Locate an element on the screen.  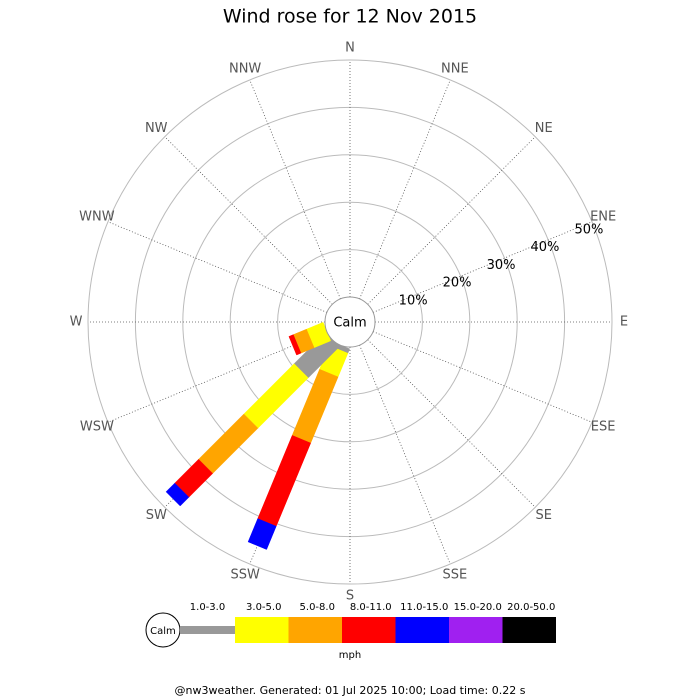
r-tick-label: 30% is located at coordinates (501, 265).